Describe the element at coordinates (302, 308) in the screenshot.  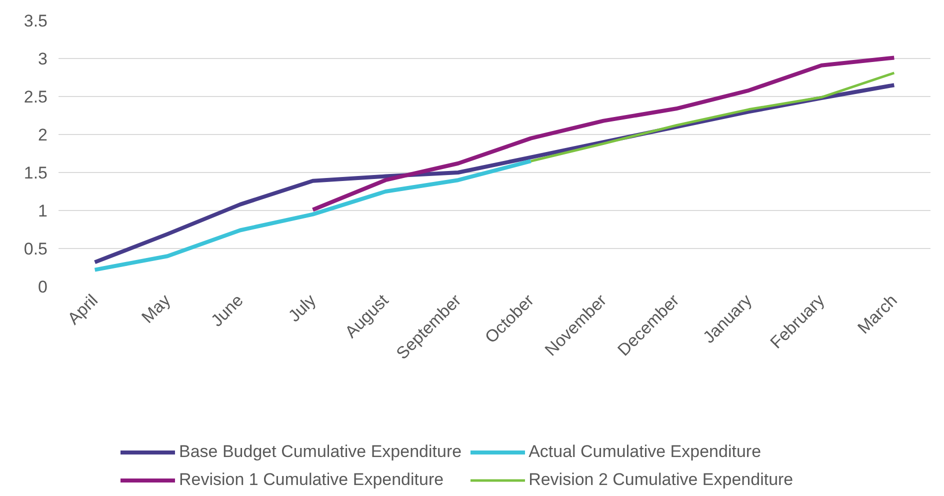
I see `x-tick-label: July` at that location.